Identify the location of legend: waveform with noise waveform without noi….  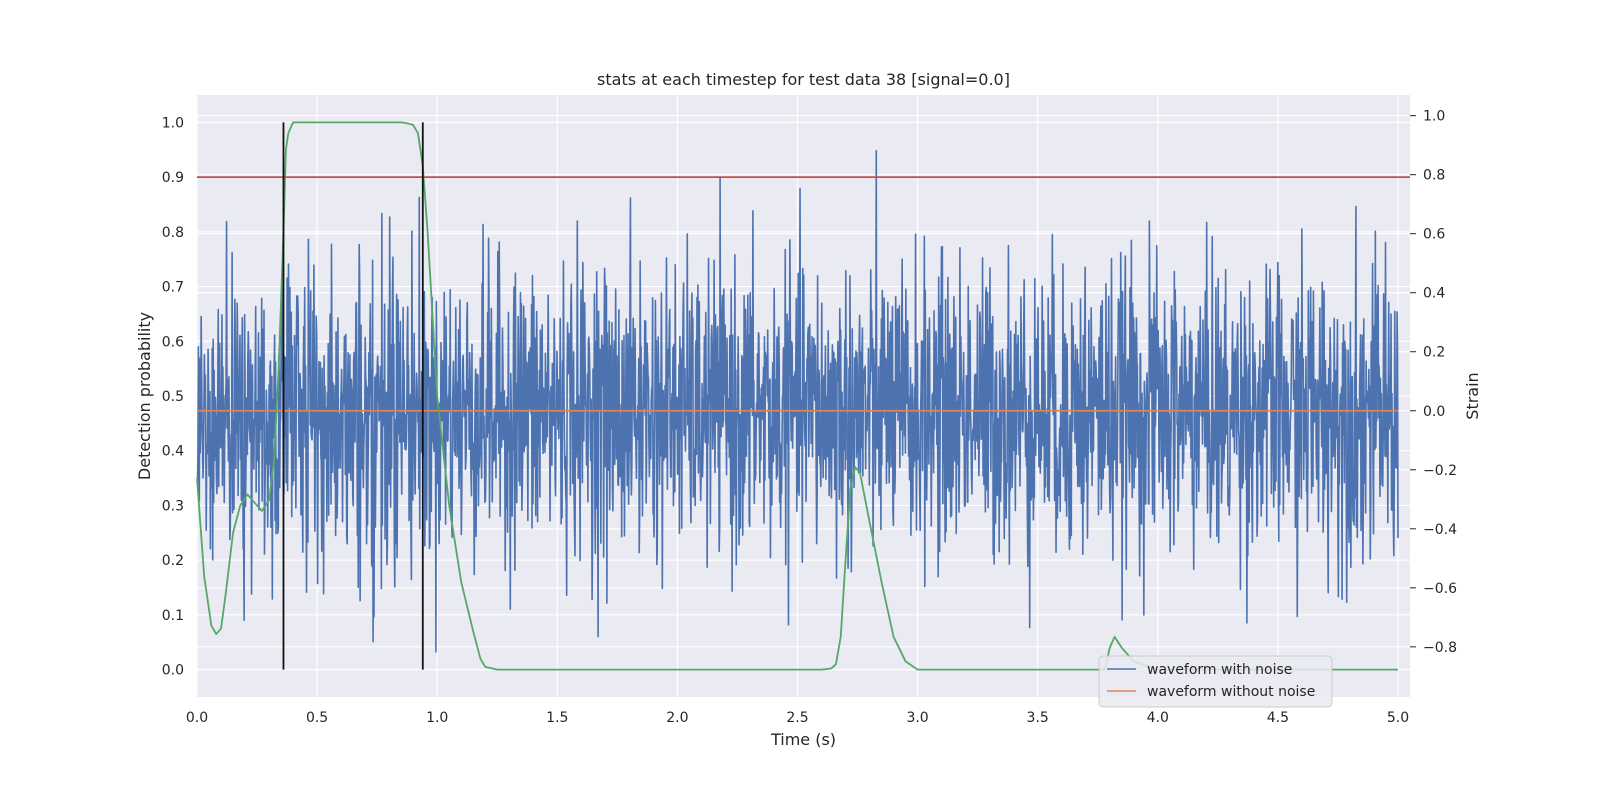
(1215, 681).